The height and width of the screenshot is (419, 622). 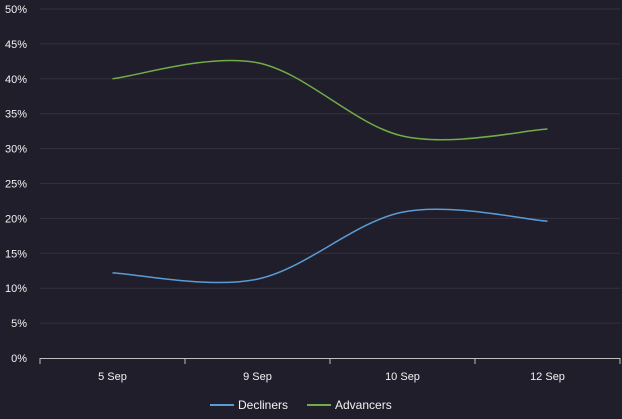 I want to click on y-tick-label: 5%, so click(x=19, y=324).